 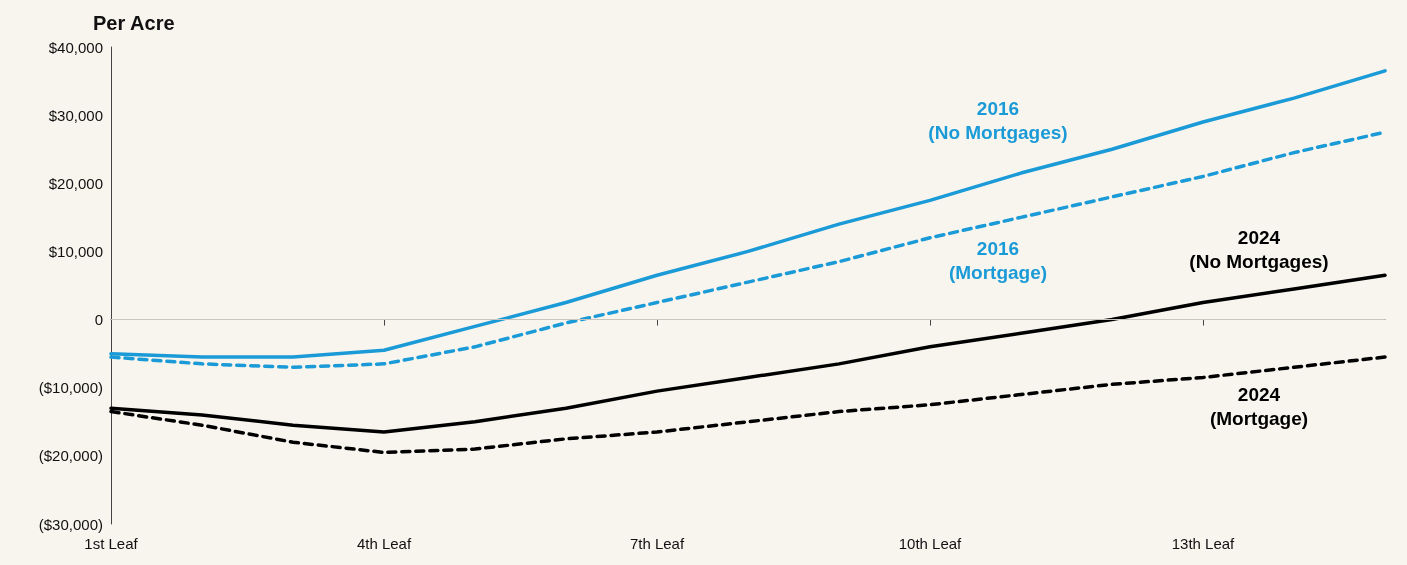 What do you see at coordinates (75, 183) in the screenshot?
I see `y-tick-label: $20,000` at bounding box center [75, 183].